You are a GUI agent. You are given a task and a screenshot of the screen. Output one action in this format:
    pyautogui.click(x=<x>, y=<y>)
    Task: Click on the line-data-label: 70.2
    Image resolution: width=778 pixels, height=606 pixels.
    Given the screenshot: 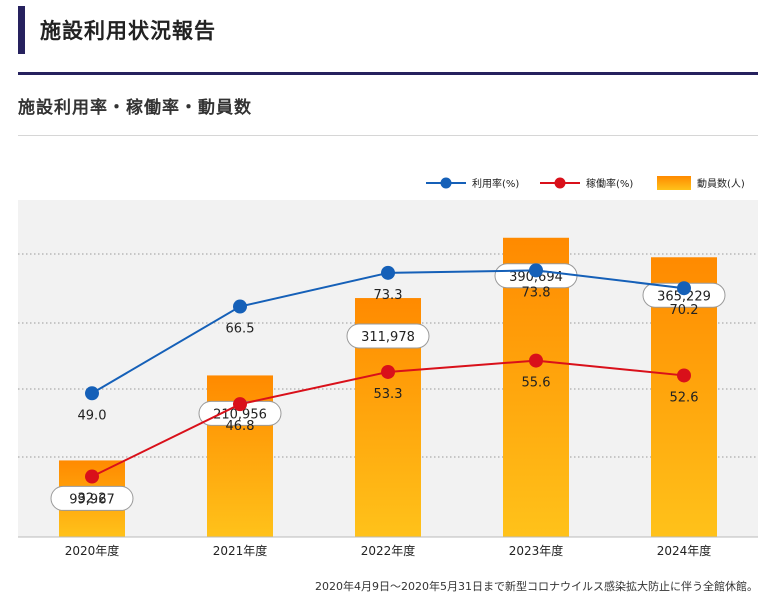 What is the action you would take?
    pyautogui.click(x=684, y=310)
    